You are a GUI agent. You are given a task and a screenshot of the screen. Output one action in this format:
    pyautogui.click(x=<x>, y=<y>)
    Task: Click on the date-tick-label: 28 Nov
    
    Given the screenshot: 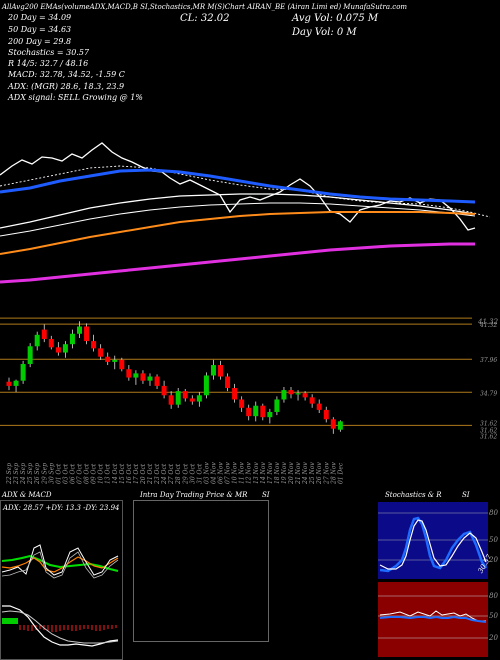 What is the action you would take?
    pyautogui.click(x=333, y=473)
    